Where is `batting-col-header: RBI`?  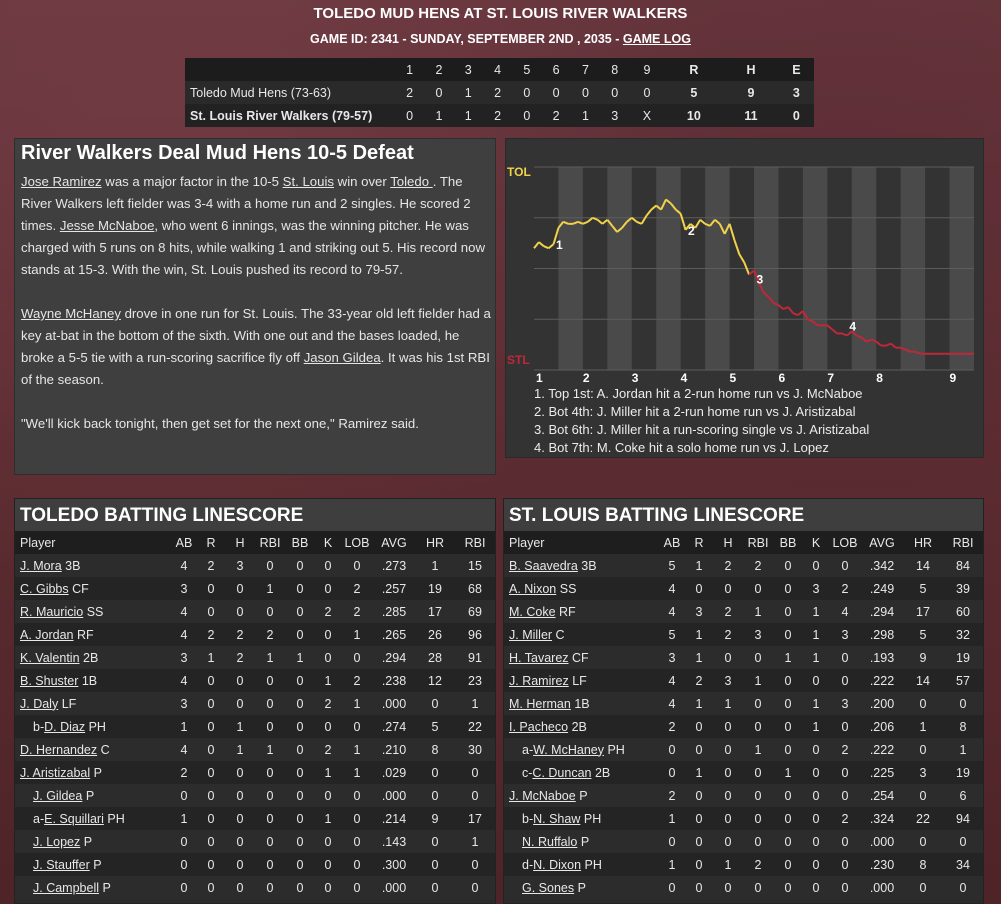 batting-col-header: RBI is located at coordinates (758, 542).